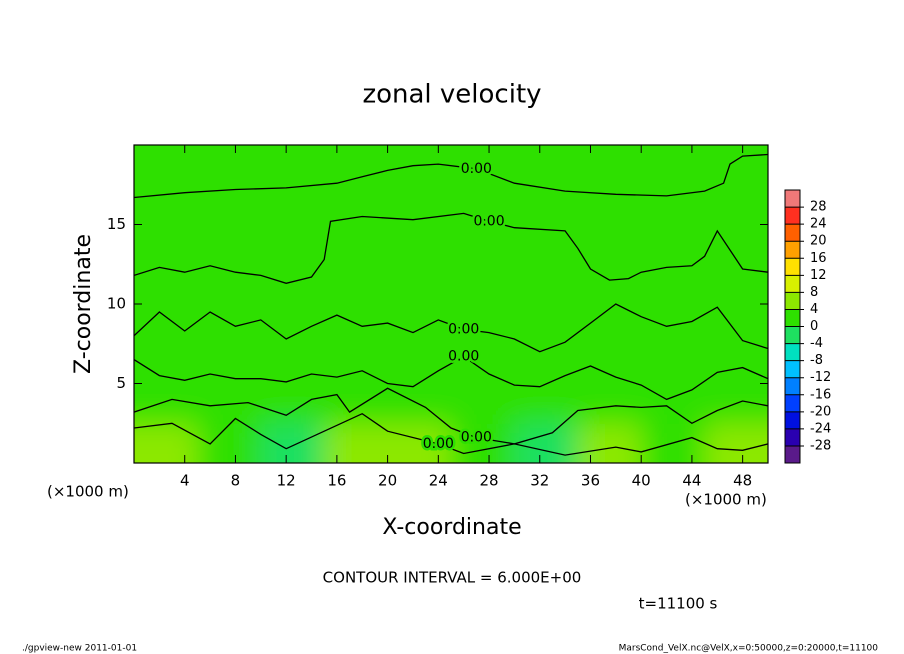 This screenshot has height=654, width=904. I want to click on colorbar-label: -16, so click(820, 394).